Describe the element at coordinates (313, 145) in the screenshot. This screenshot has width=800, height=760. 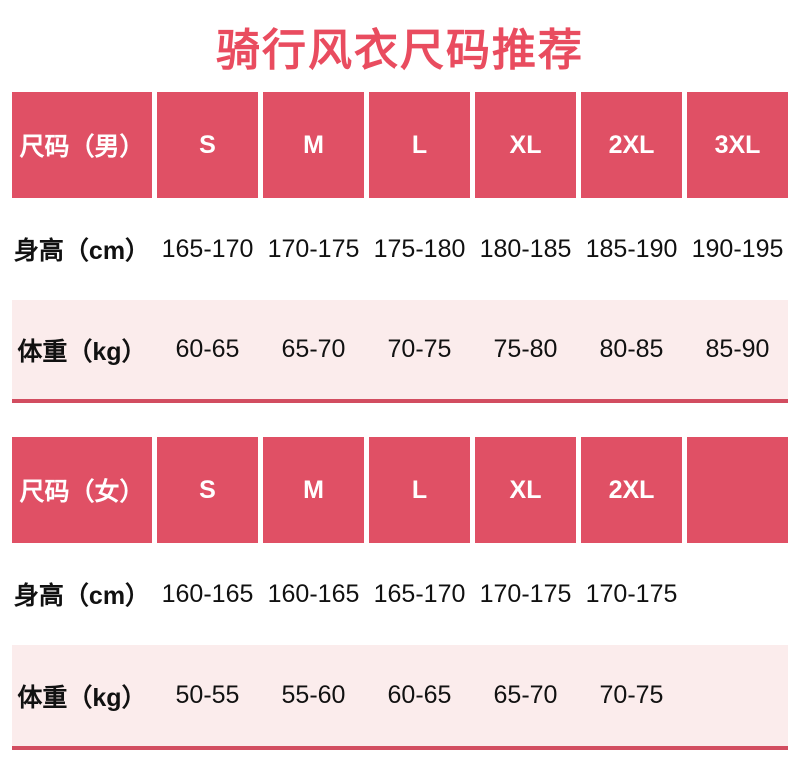
I see `men-size-m: M` at that location.